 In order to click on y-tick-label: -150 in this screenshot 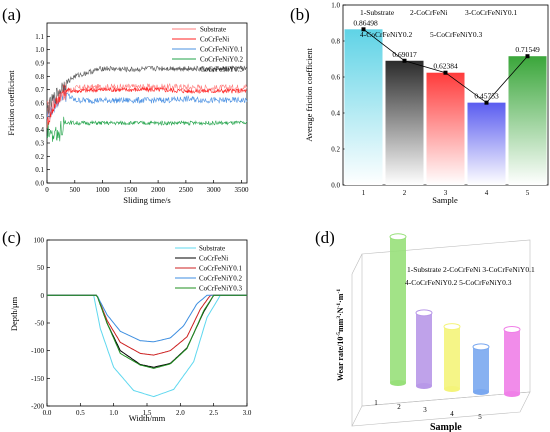, I will do `click(37, 379)`.